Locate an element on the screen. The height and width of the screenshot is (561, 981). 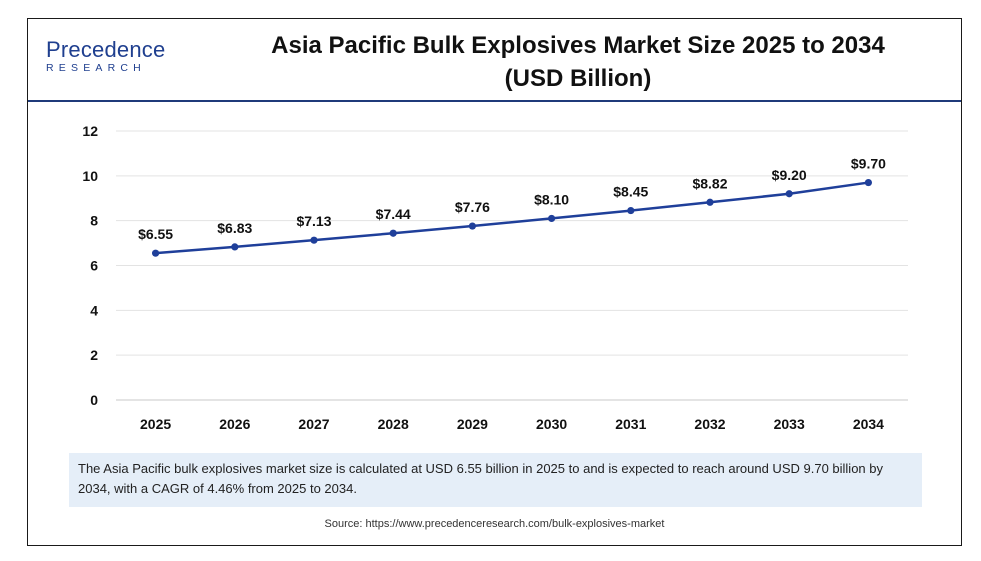
x-tick-label: 2033 is located at coordinates (789, 424).